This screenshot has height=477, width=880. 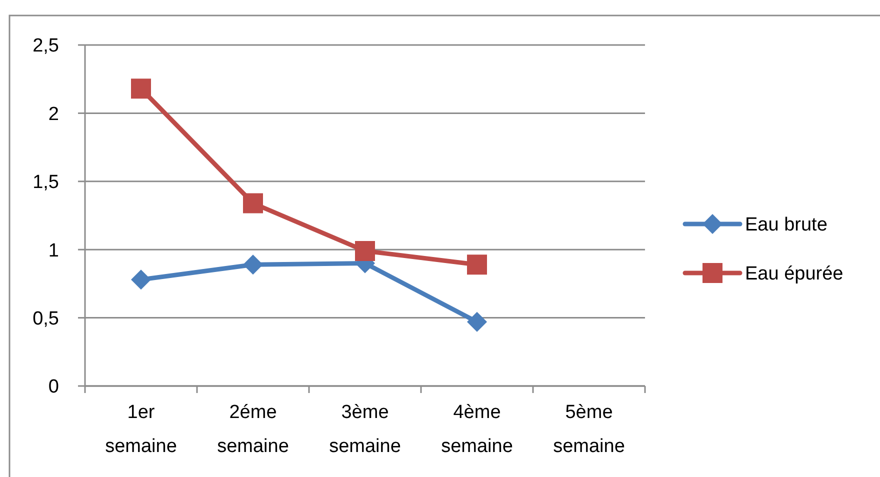 What do you see at coordinates (477, 429) in the screenshot?
I see `x-tick-label: 4ème semaine` at bounding box center [477, 429].